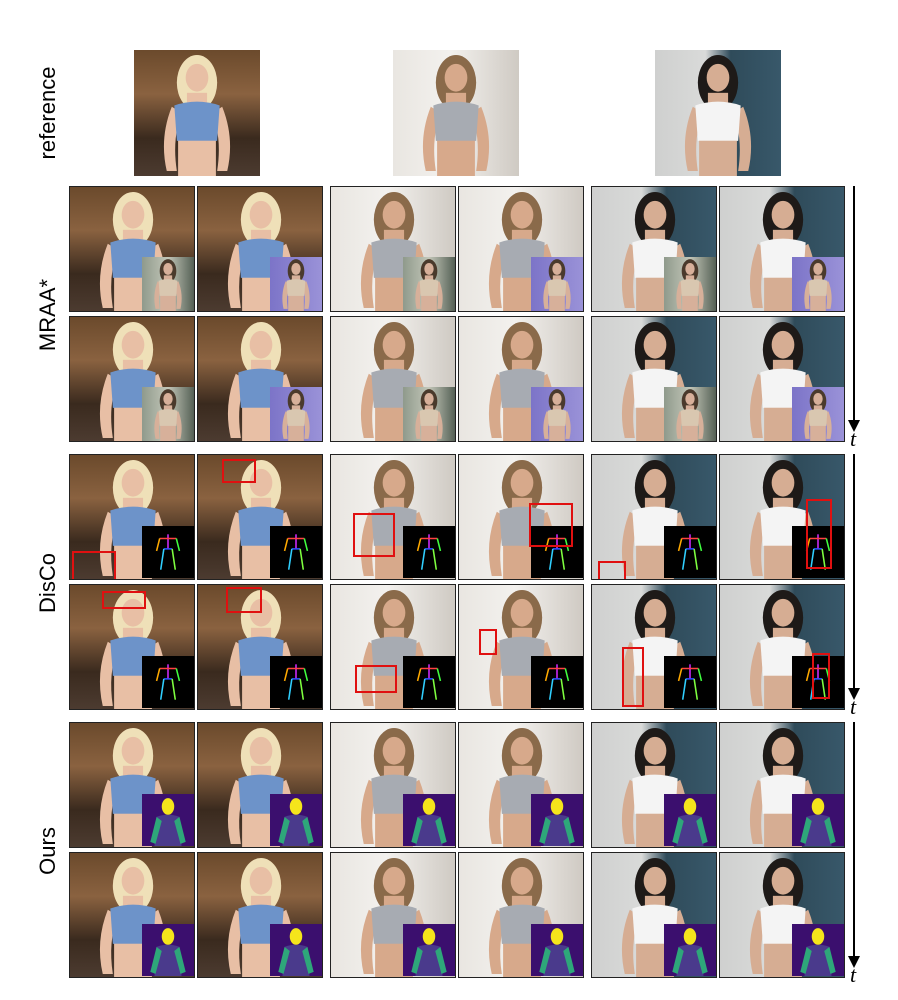 This screenshot has width=898, height=1000. What do you see at coordinates (853, 706) in the screenshot?
I see `time-axis-label: t` at bounding box center [853, 706].